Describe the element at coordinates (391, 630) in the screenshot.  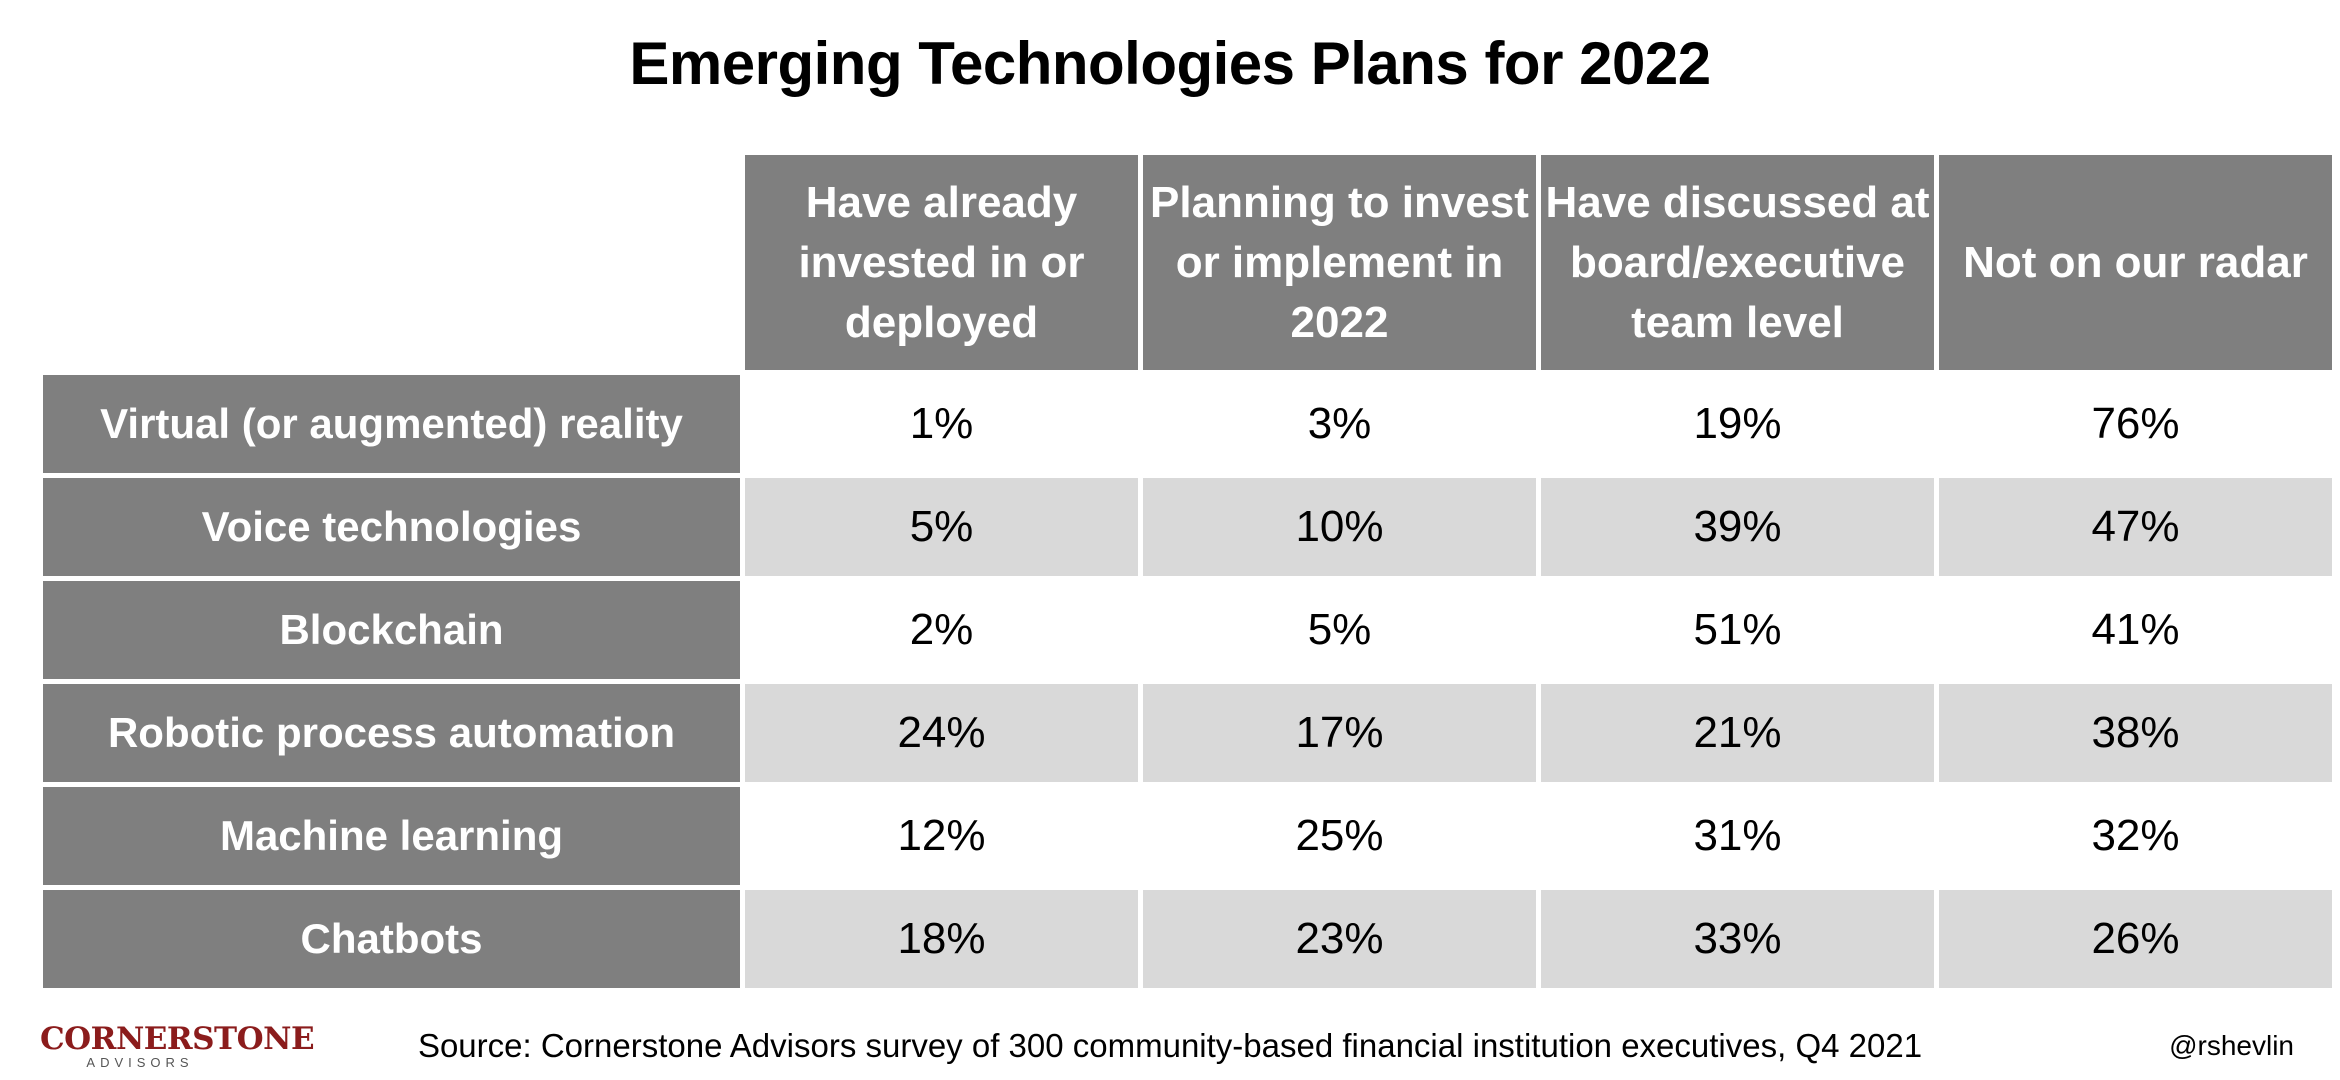
I see `row-header: Blockchain` at that location.